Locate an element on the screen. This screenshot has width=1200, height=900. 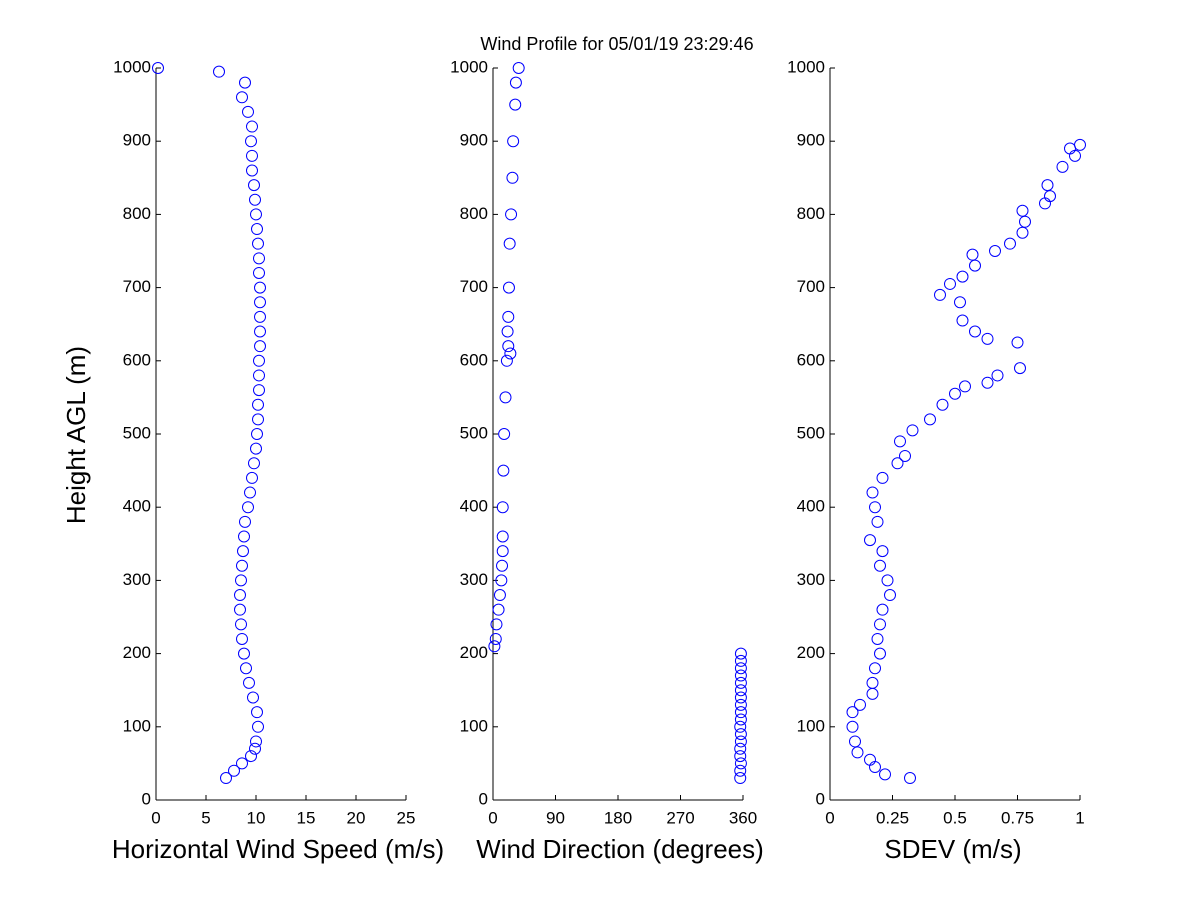
y-tick-label: 0 is located at coordinates (146, 798).